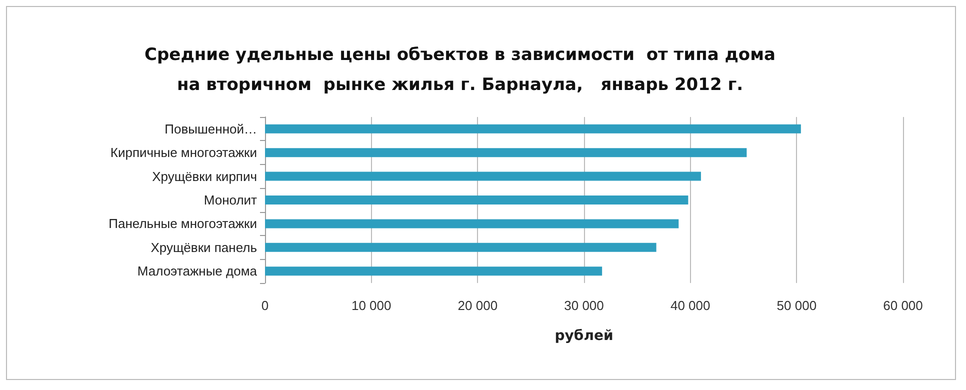 The height and width of the screenshot is (390, 966). I want to click on y-tick-label: Монолит, so click(231, 200).